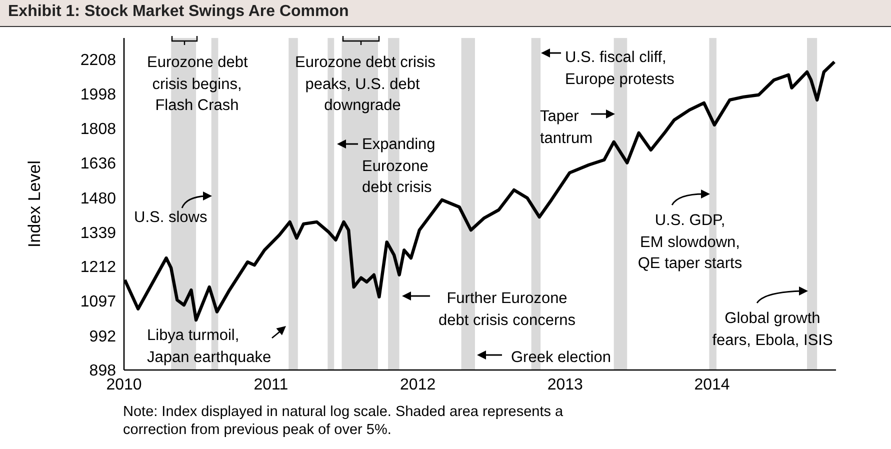 This screenshot has width=891, height=449. I want to click on y-tick-label: 1998, so click(98, 95).